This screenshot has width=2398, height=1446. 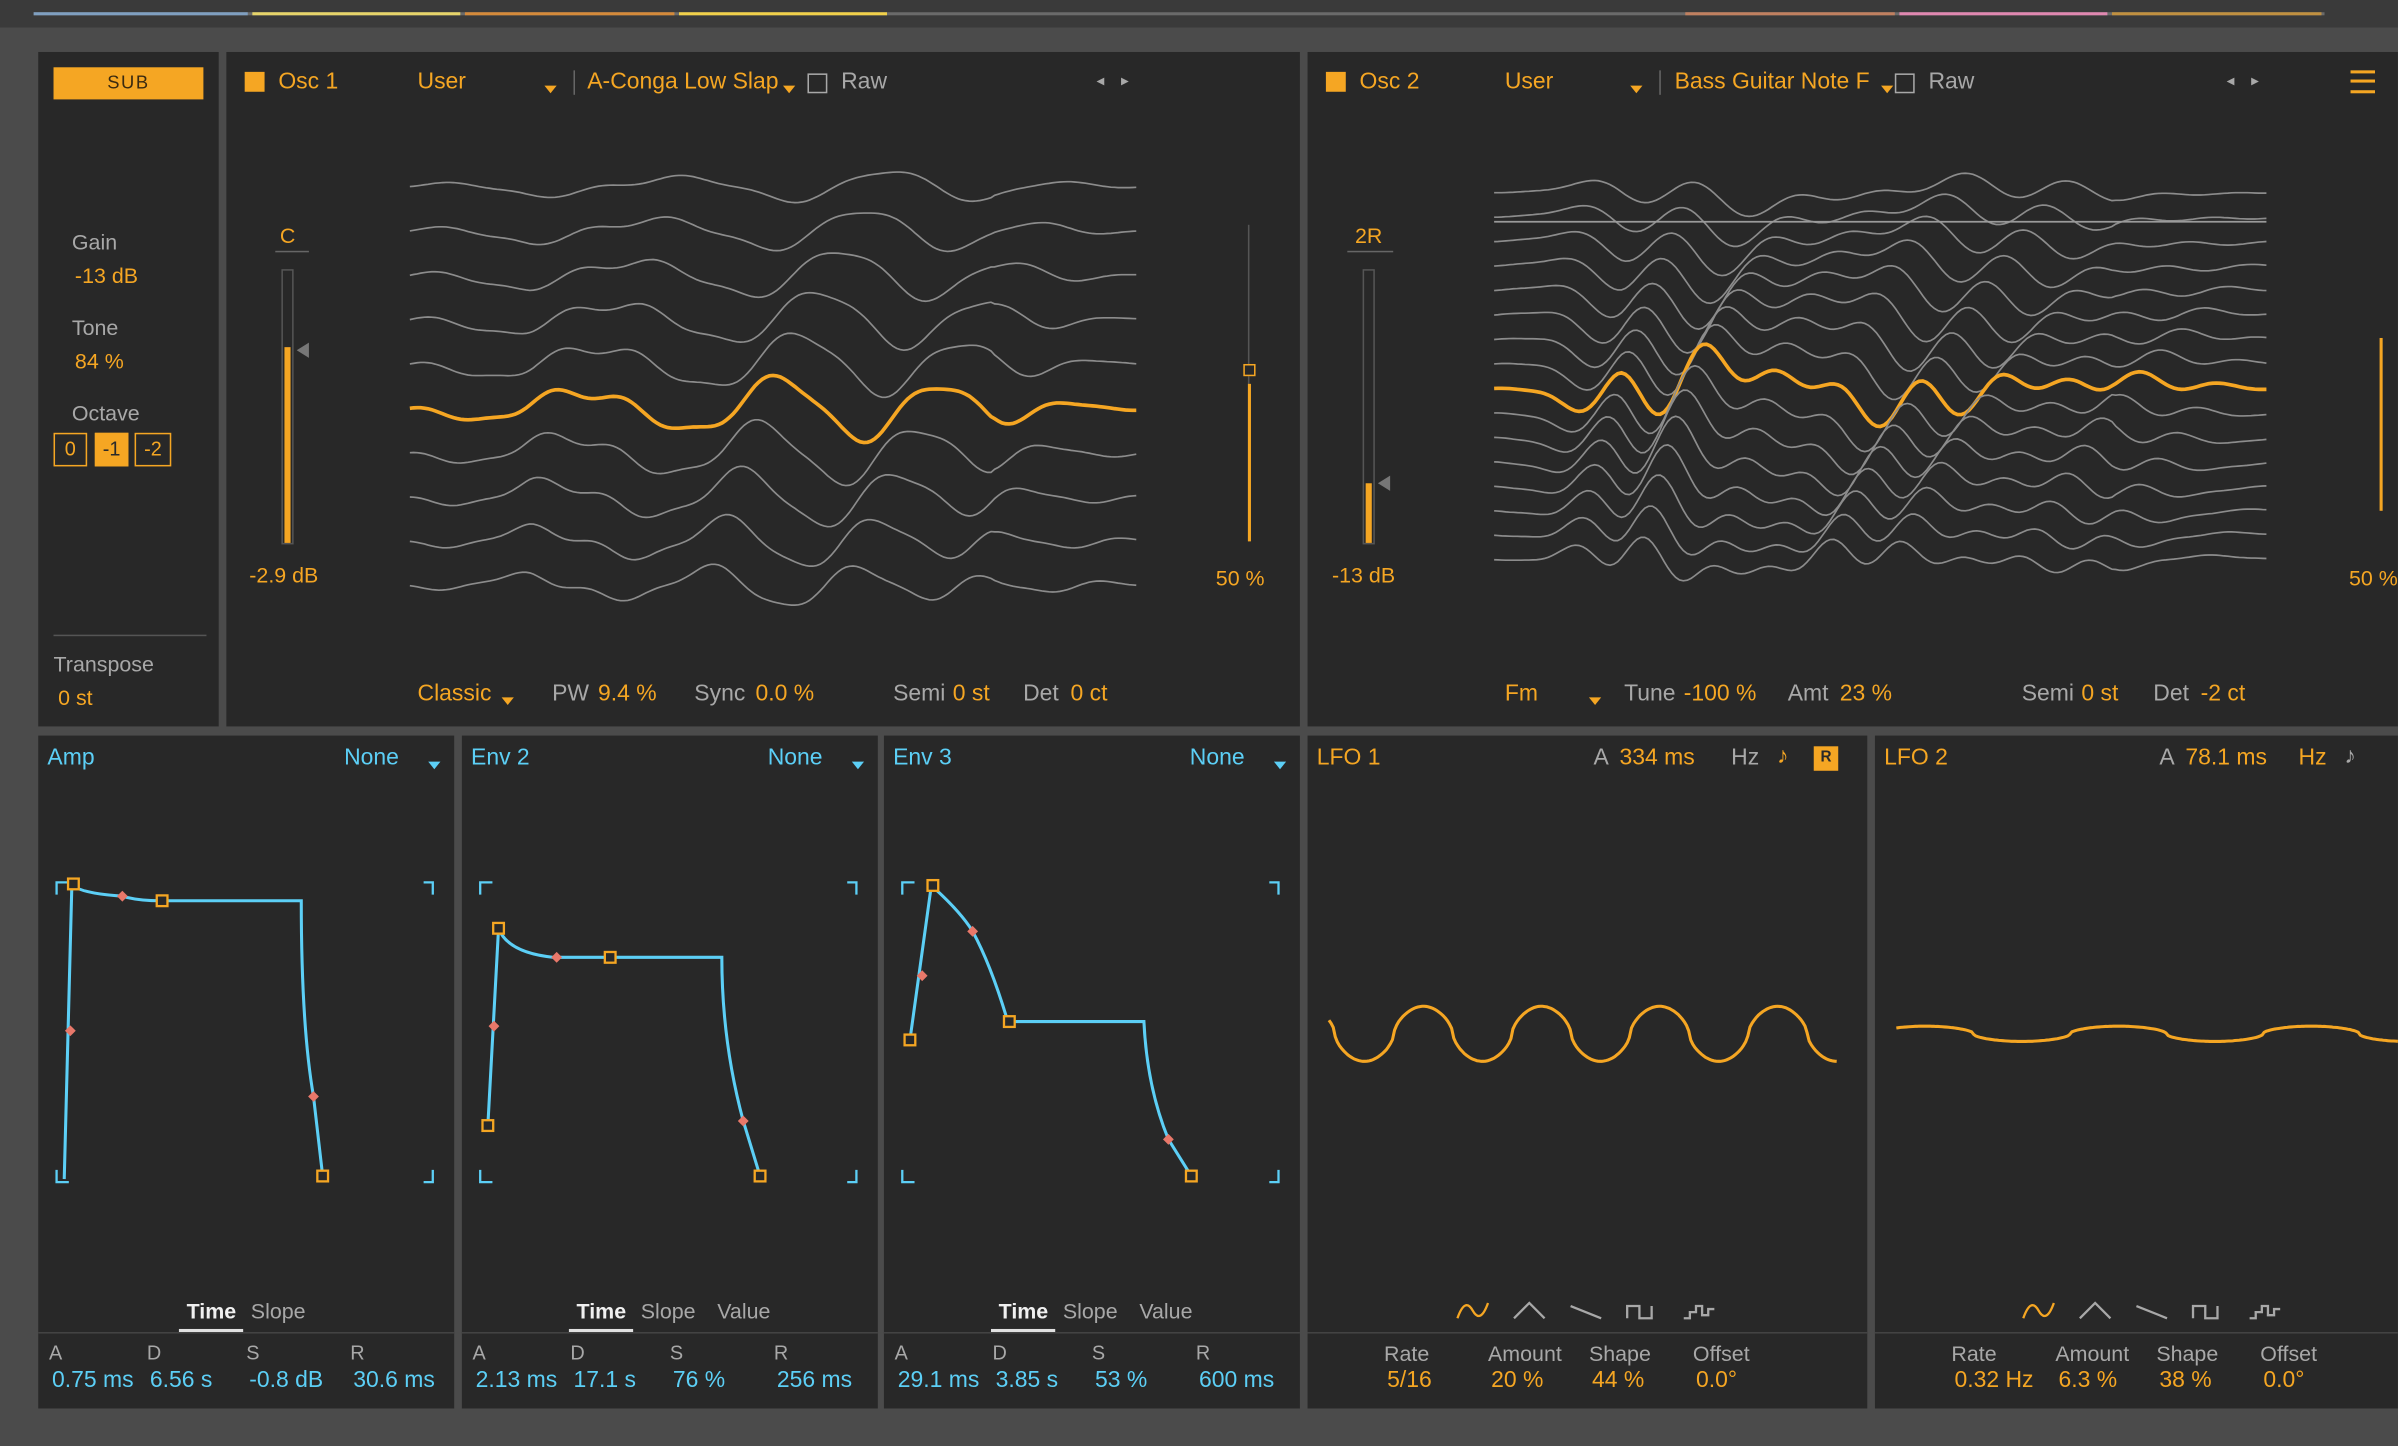 I want to click on osc1-raw-checkbox, so click(x=817, y=83).